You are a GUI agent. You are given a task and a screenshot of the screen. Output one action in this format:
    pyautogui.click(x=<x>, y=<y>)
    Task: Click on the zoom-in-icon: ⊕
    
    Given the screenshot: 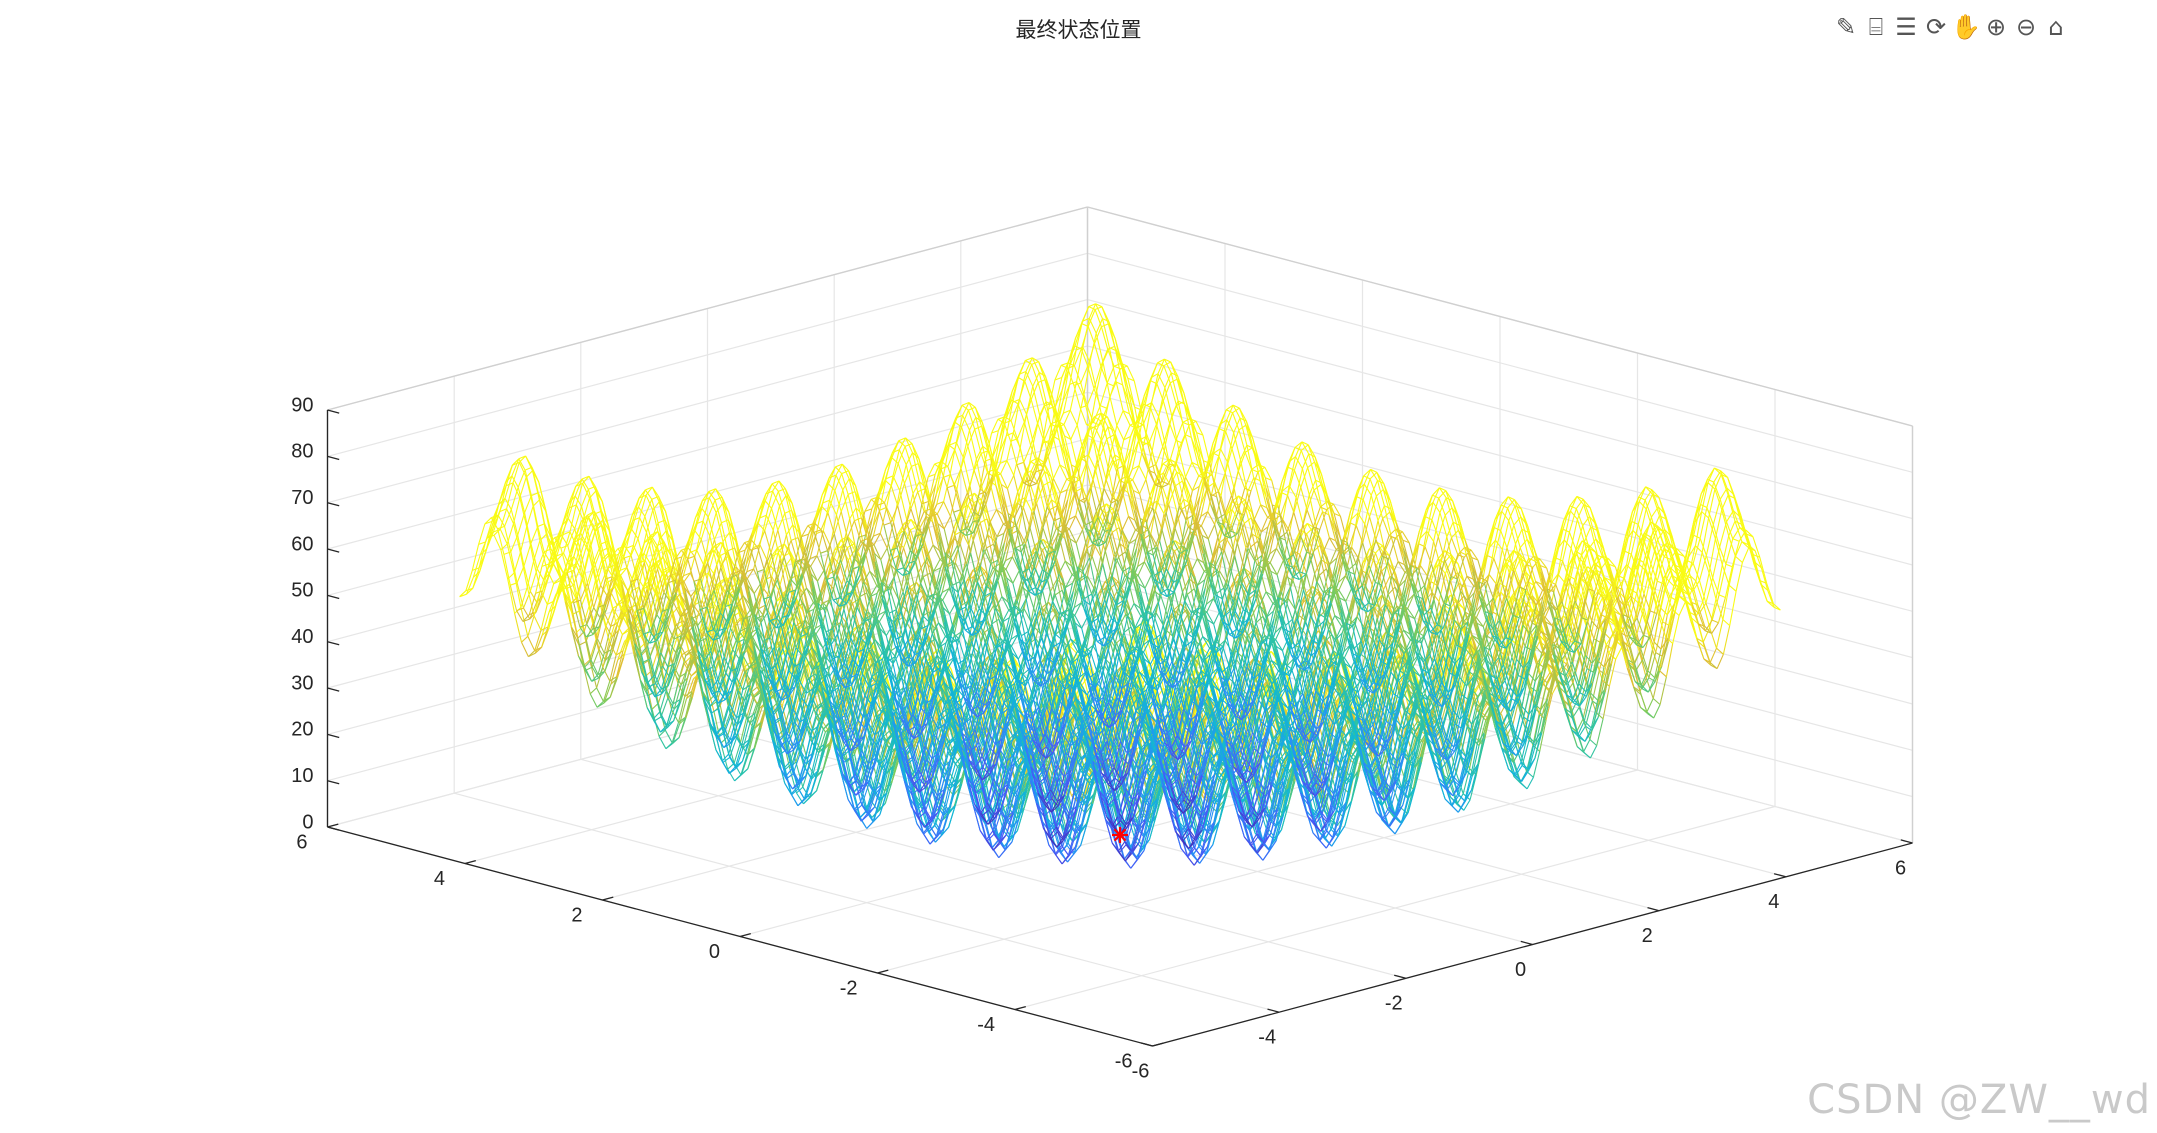 What is the action you would take?
    pyautogui.click(x=1996, y=27)
    